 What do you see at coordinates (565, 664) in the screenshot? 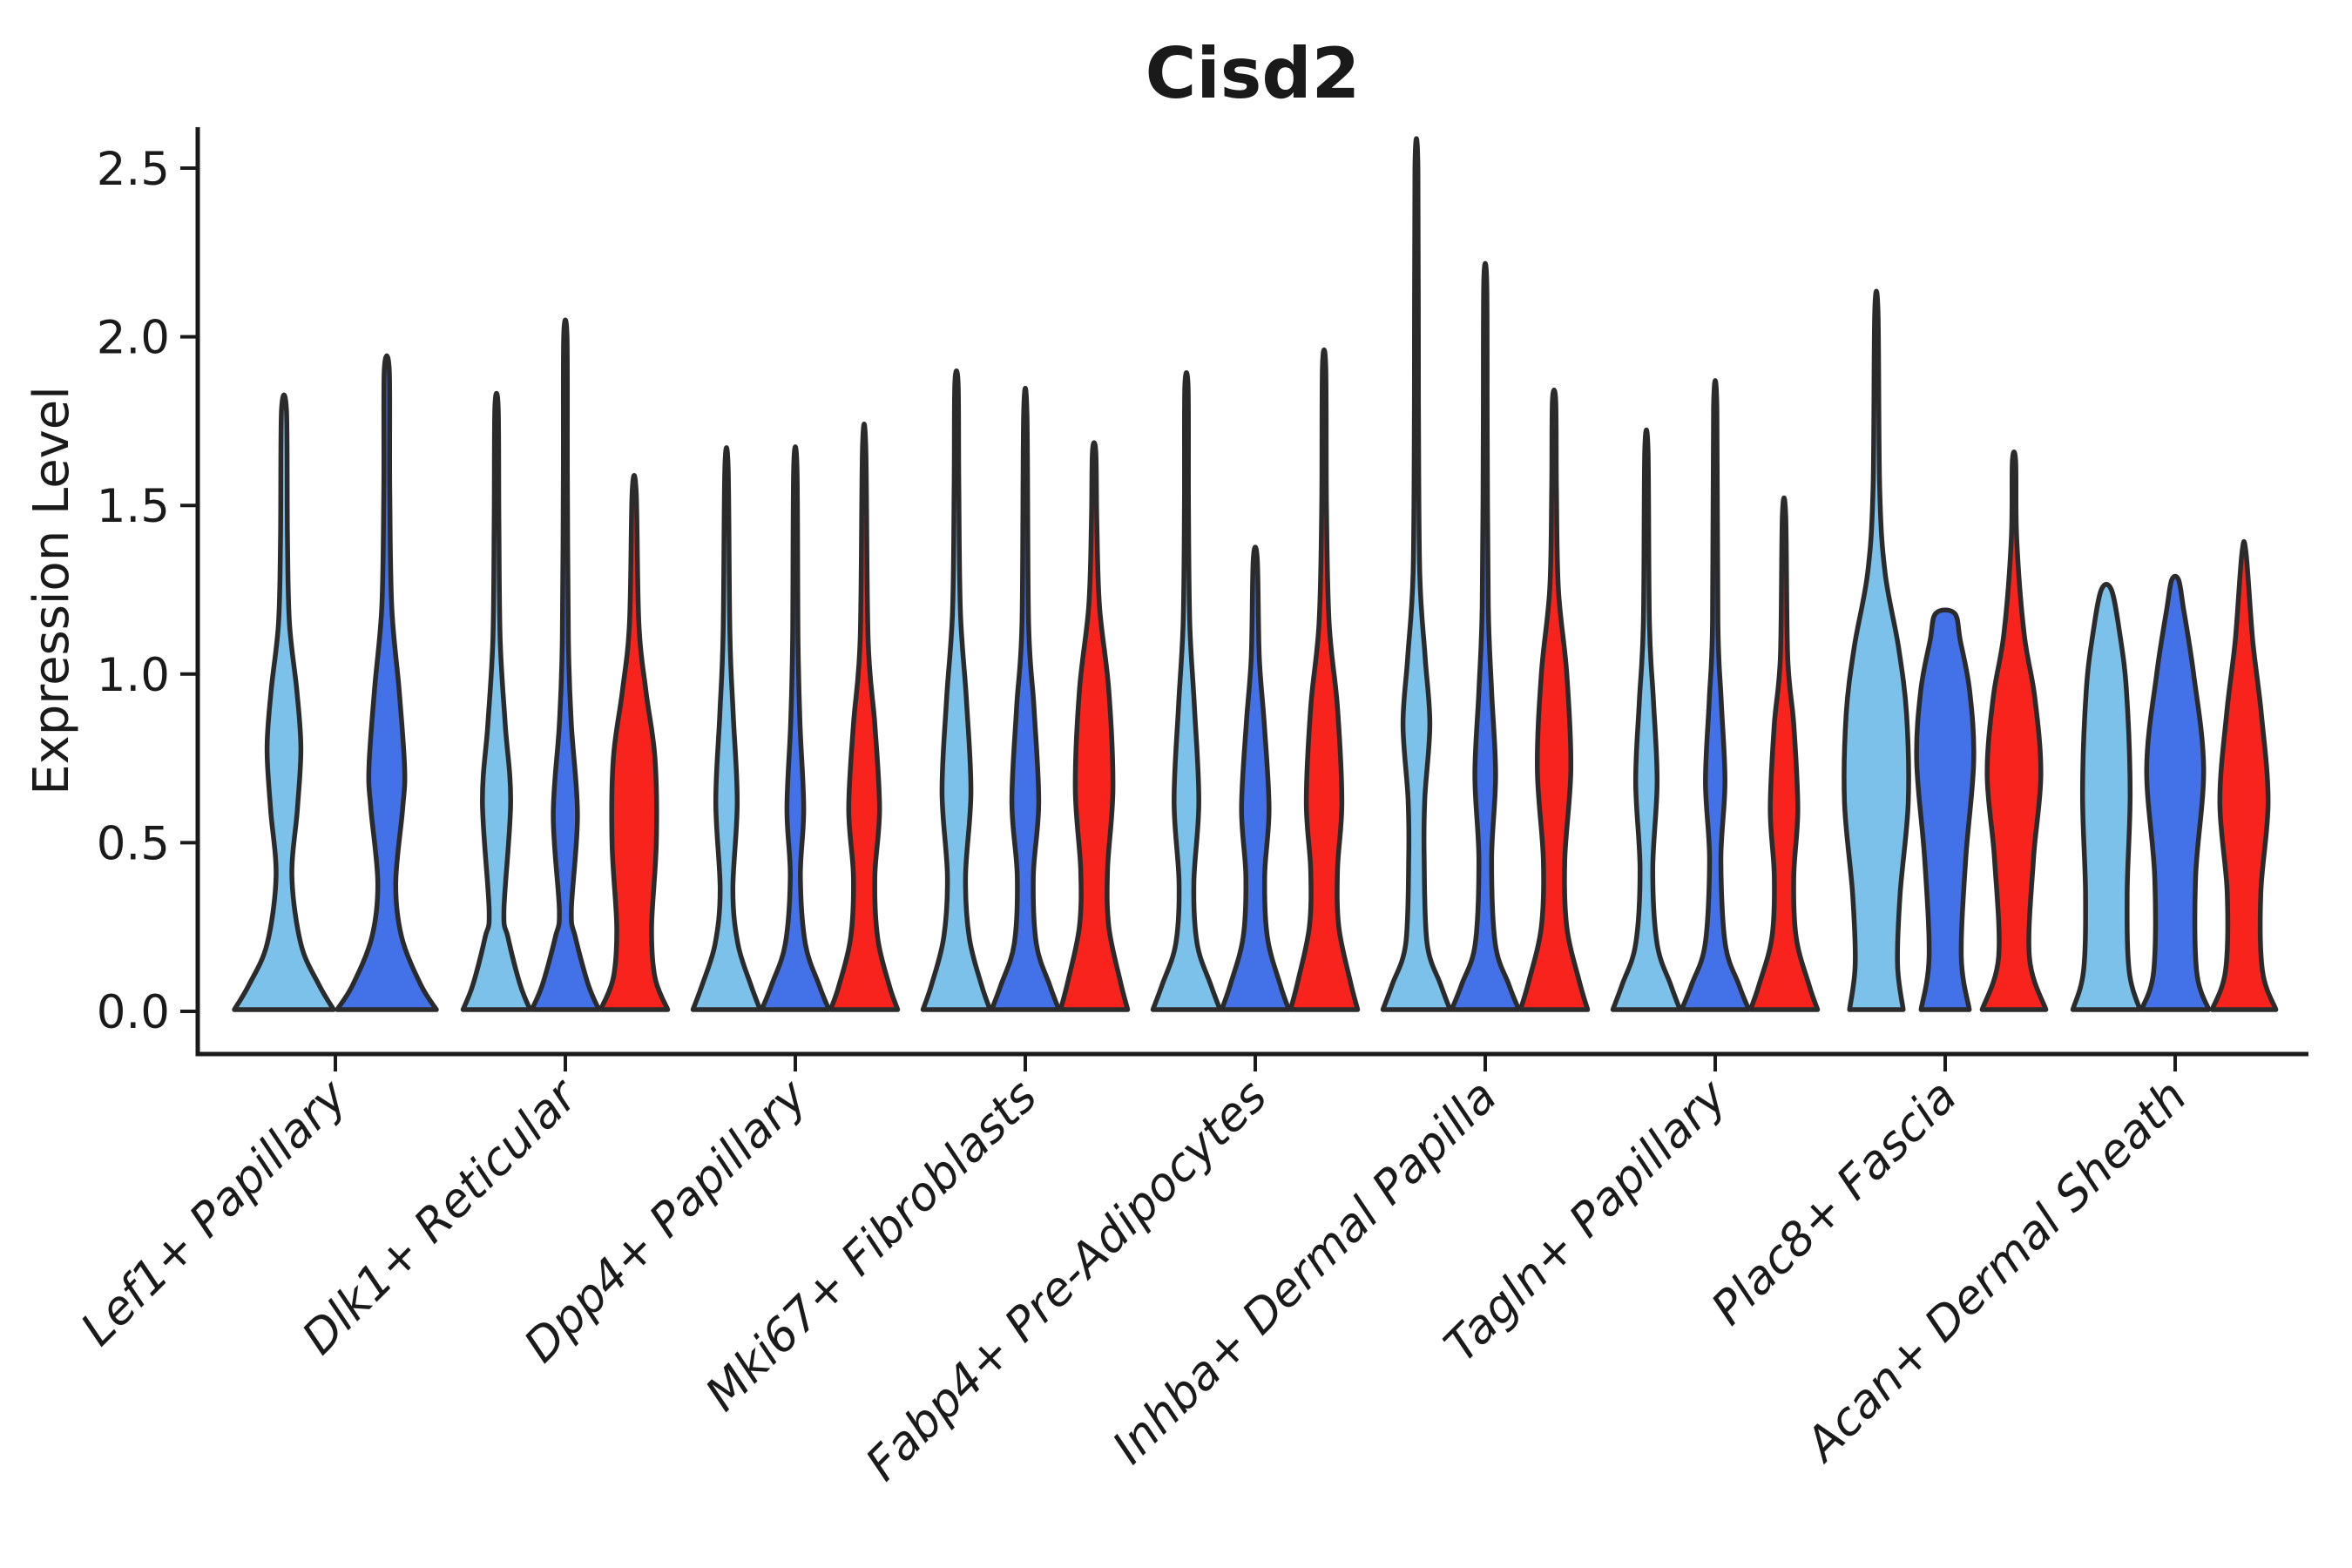
I see `violin-dlk1-dark_blue` at bounding box center [565, 664].